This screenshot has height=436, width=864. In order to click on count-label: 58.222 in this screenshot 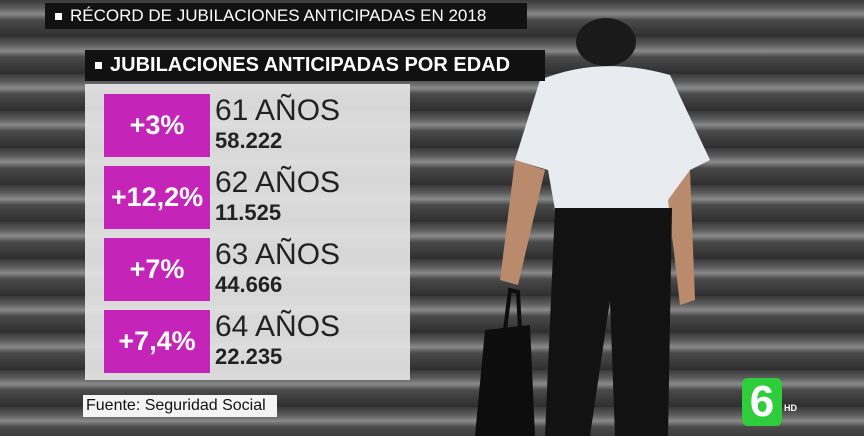, I will do `click(249, 140)`.